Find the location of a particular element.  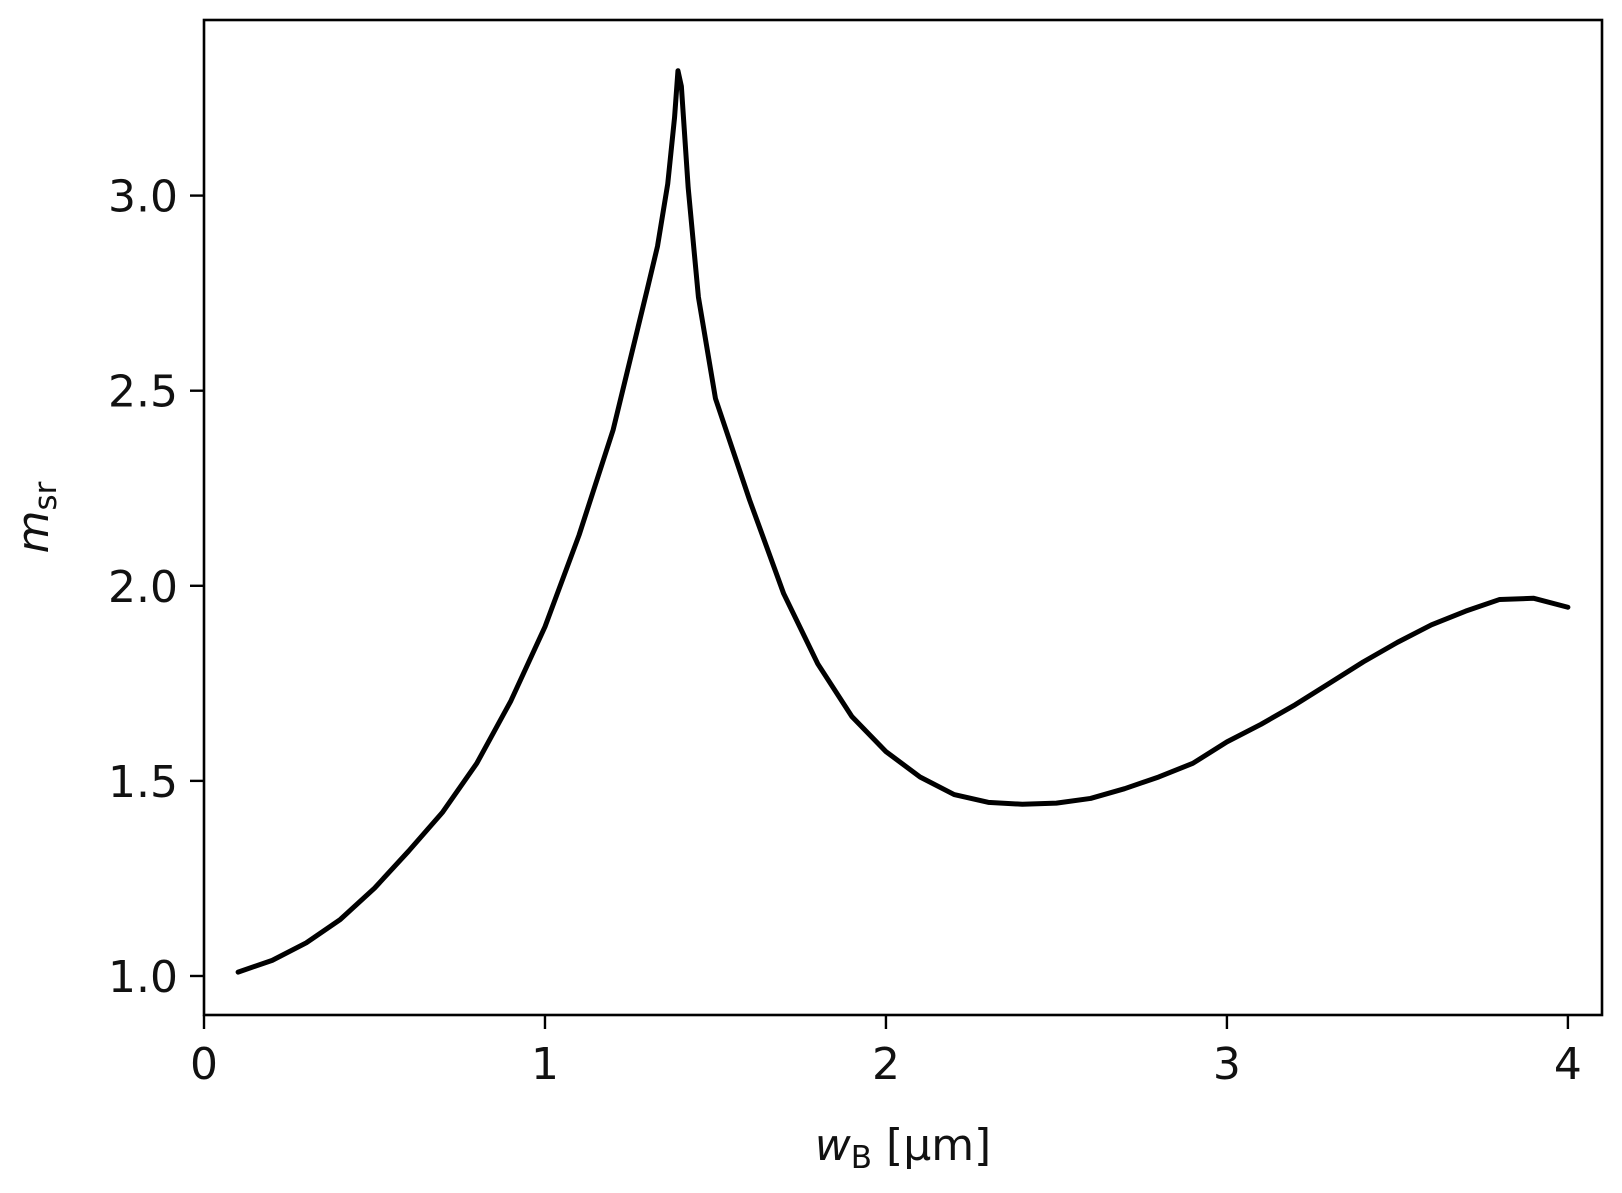

x-tick-label: 1 is located at coordinates (545, 1064).